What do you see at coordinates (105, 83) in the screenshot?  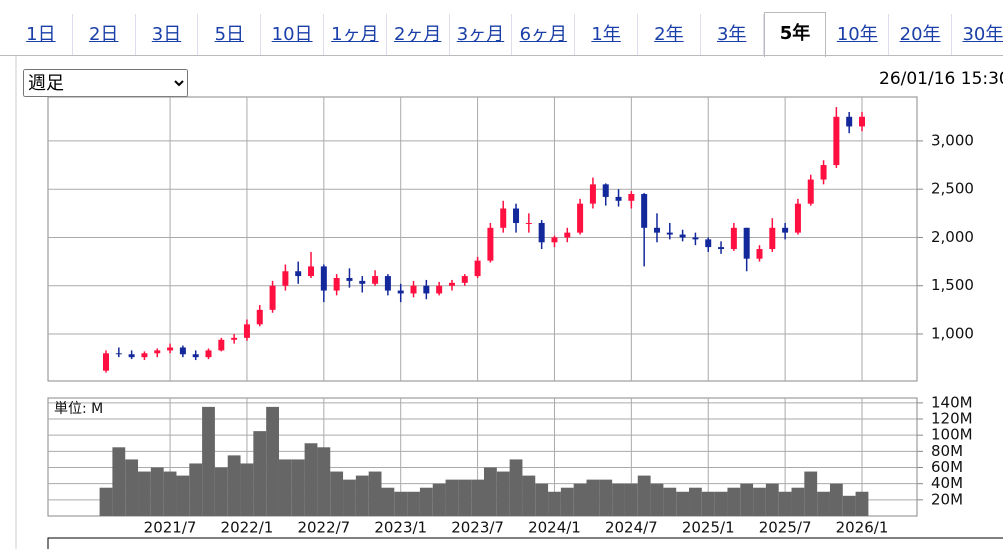 I see `period-select: 週足` at bounding box center [105, 83].